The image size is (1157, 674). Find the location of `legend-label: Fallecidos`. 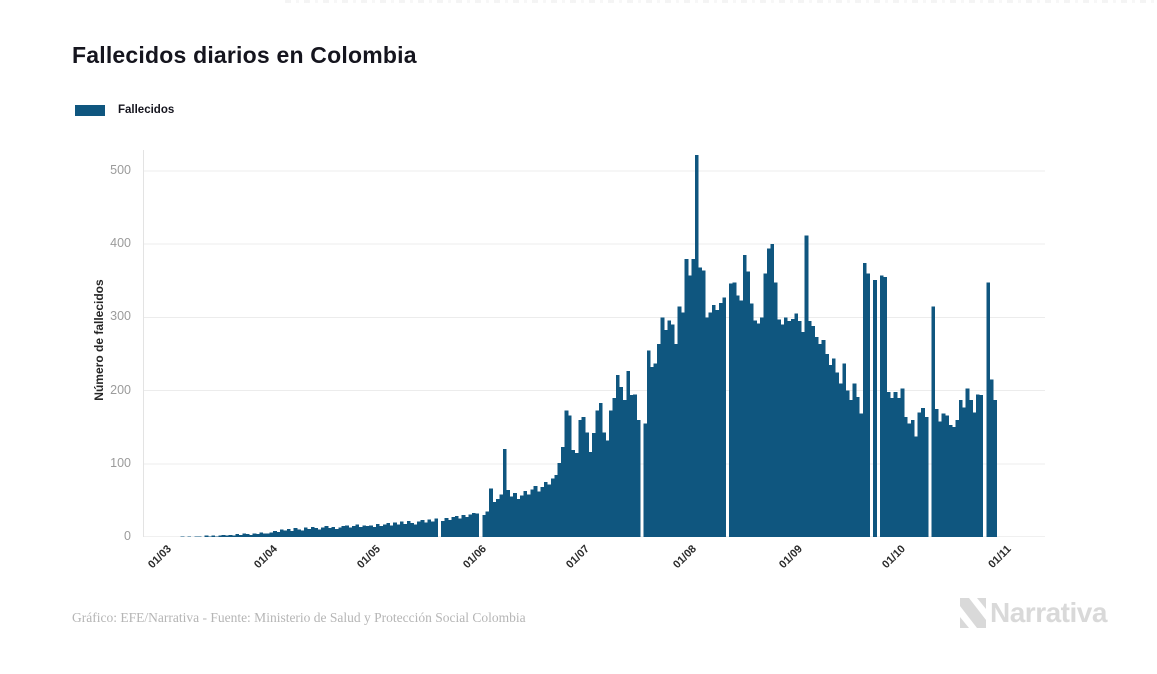

legend-label: Fallecidos is located at coordinates (146, 110).